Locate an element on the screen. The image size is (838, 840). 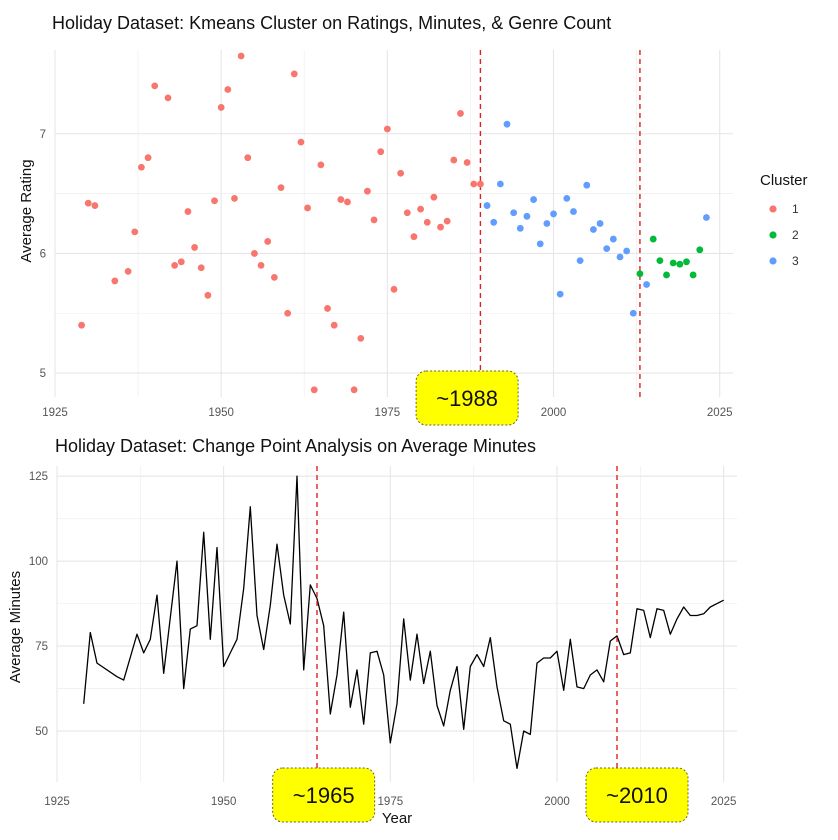
legend-item: 3 is located at coordinates (784, 261).